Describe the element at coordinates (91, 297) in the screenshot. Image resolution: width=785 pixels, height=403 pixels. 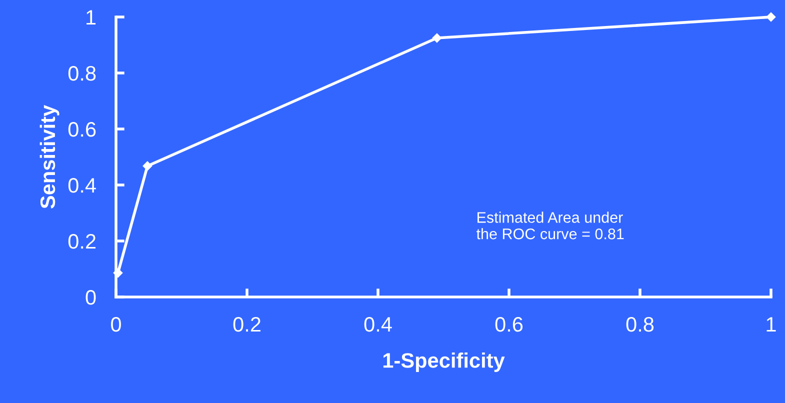
I see `y-tick-label: 0` at that location.